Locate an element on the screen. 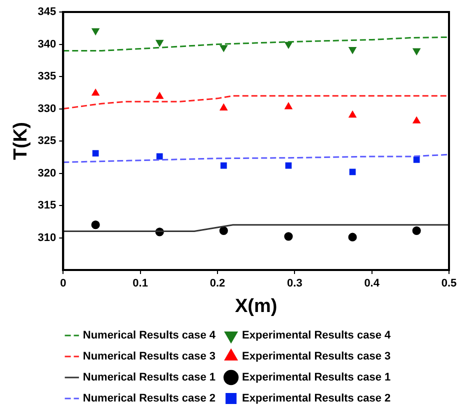 Image resolution: width=471 pixels, height=418 pixels. legend-label: Numerical Results case 4 is located at coordinates (149, 336).